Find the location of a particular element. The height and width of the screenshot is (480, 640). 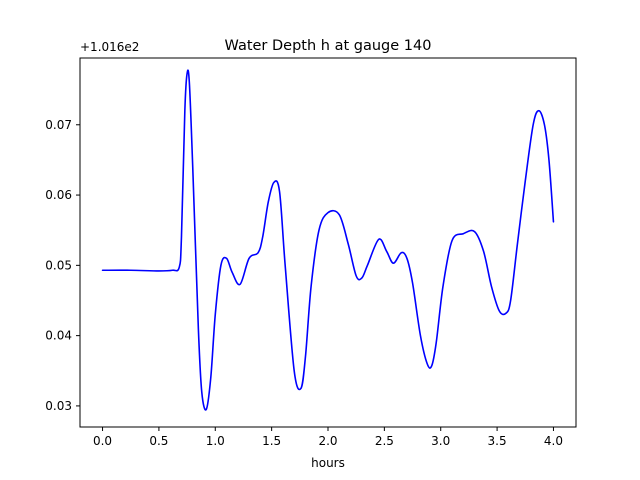

x-tick-label: 2.0 is located at coordinates (327, 441).